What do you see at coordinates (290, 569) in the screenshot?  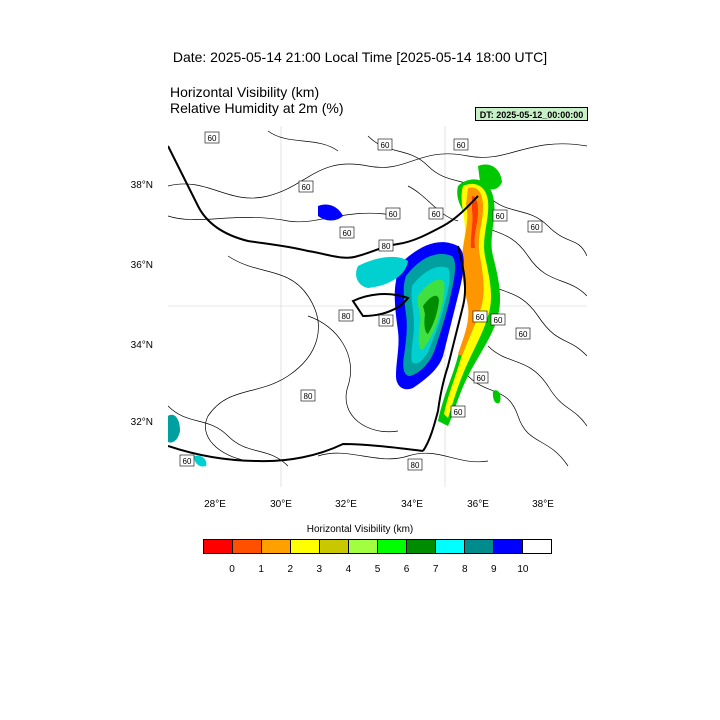 I see `colorbar-tick-label: 2` at bounding box center [290, 569].